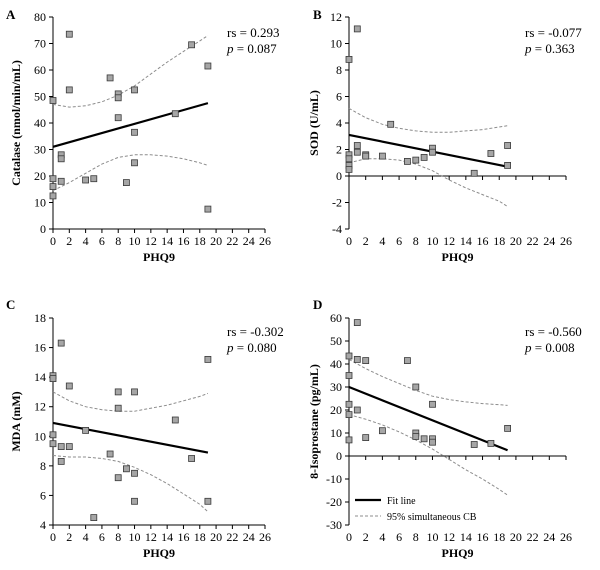 The width and height of the screenshot is (600, 570). Describe the element at coordinates (10, 304) in the screenshot. I see `panel-label: C` at that location.